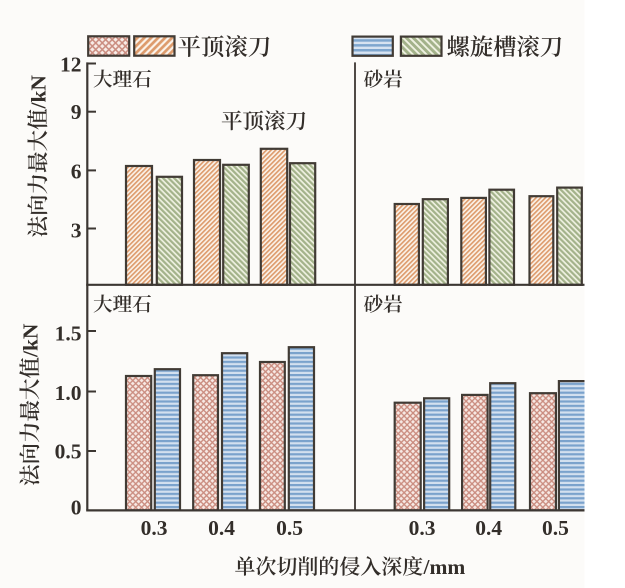 The height and width of the screenshot is (588, 625). What do you see at coordinates (68, 393) in the screenshot?
I see `svg-text: 1.0` at bounding box center [68, 393].